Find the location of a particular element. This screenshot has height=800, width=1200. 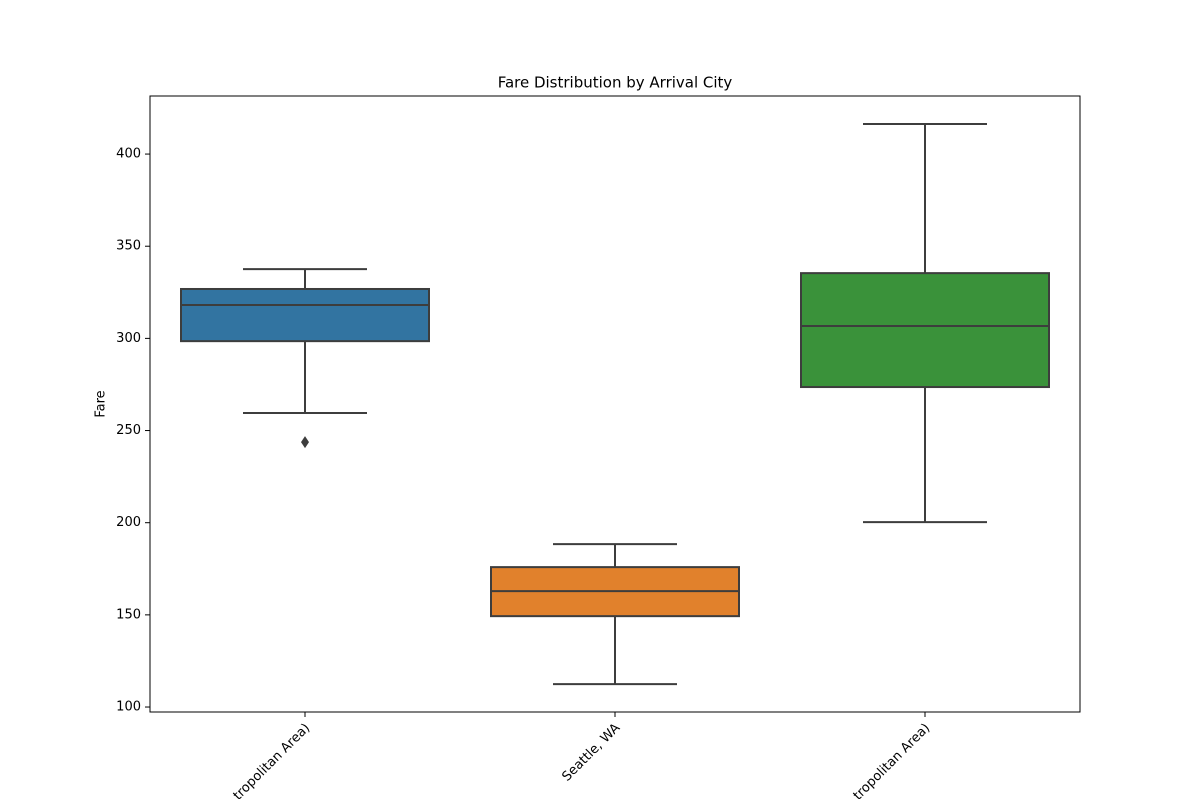

y-tick-label: 250 is located at coordinates (128, 430).